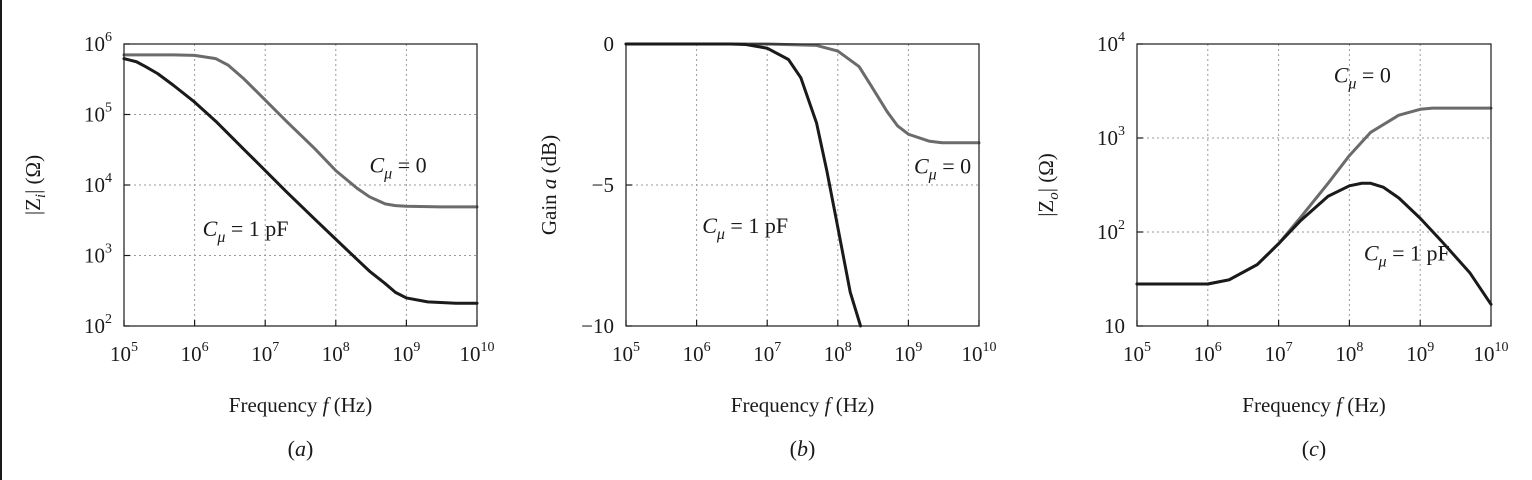 This screenshot has height=480, width=1532. What do you see at coordinates (803, 448) in the screenshot?
I see `panel-label: (b)` at bounding box center [803, 448].